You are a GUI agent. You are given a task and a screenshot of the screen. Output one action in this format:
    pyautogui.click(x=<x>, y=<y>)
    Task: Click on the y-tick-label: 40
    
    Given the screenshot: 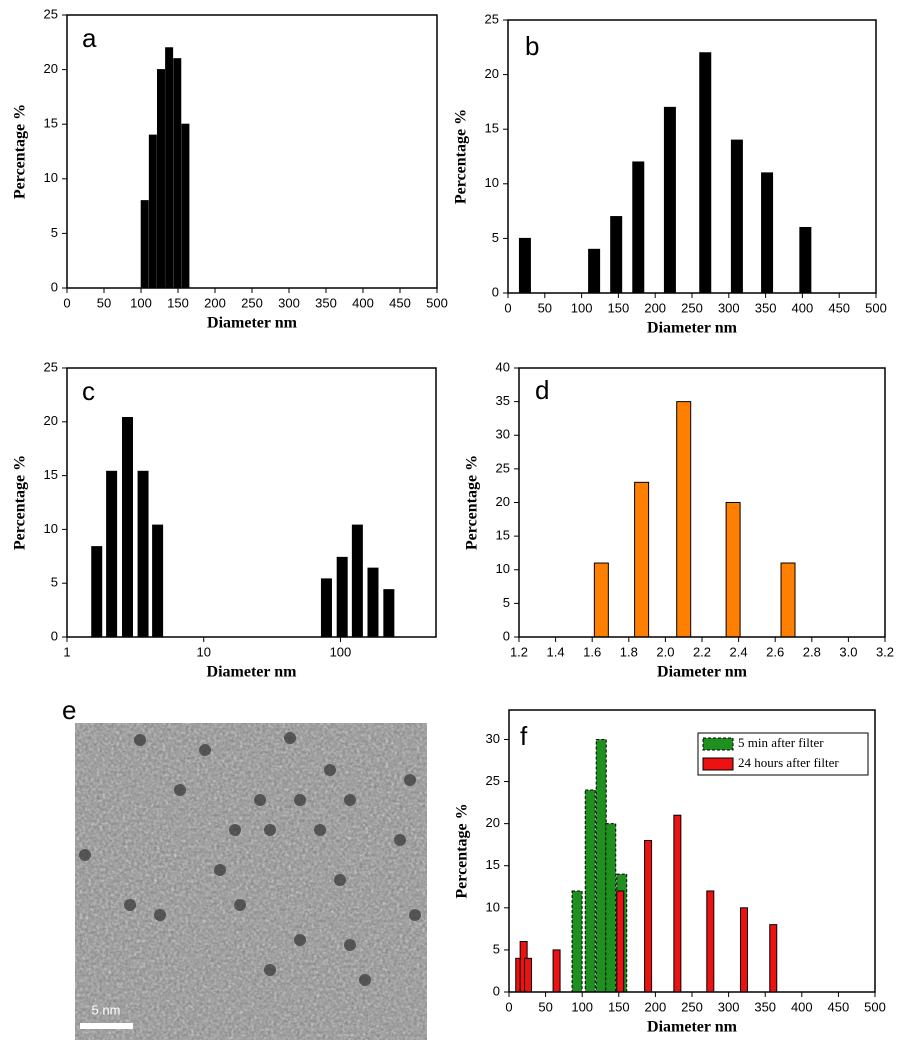 What is the action you would take?
    pyautogui.click(x=503, y=366)
    